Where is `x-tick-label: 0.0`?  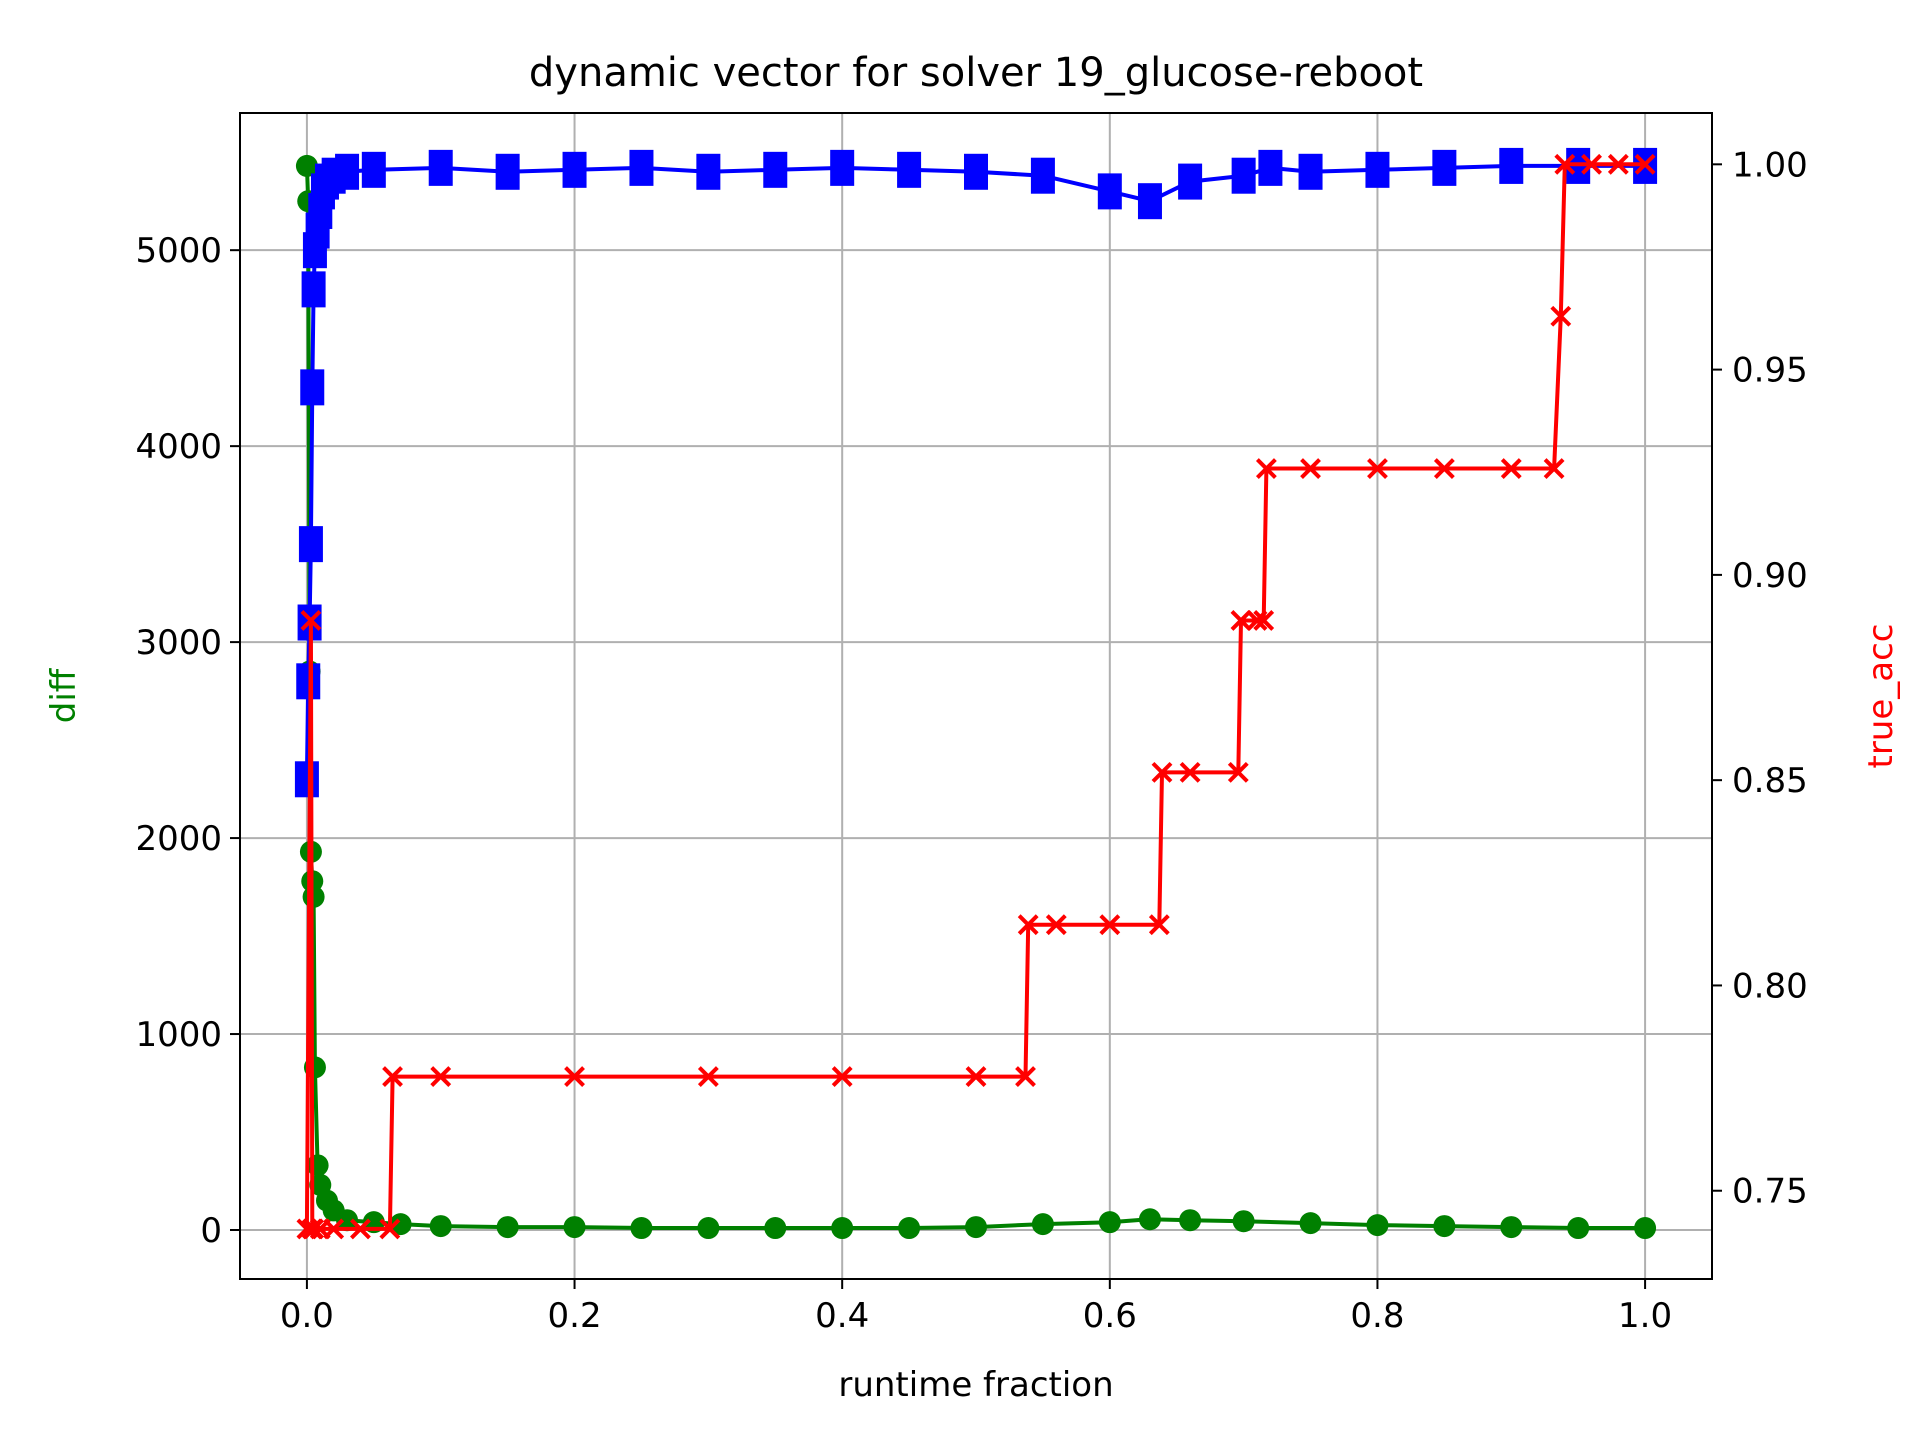 x-tick-label: 0.0 is located at coordinates (307, 1316).